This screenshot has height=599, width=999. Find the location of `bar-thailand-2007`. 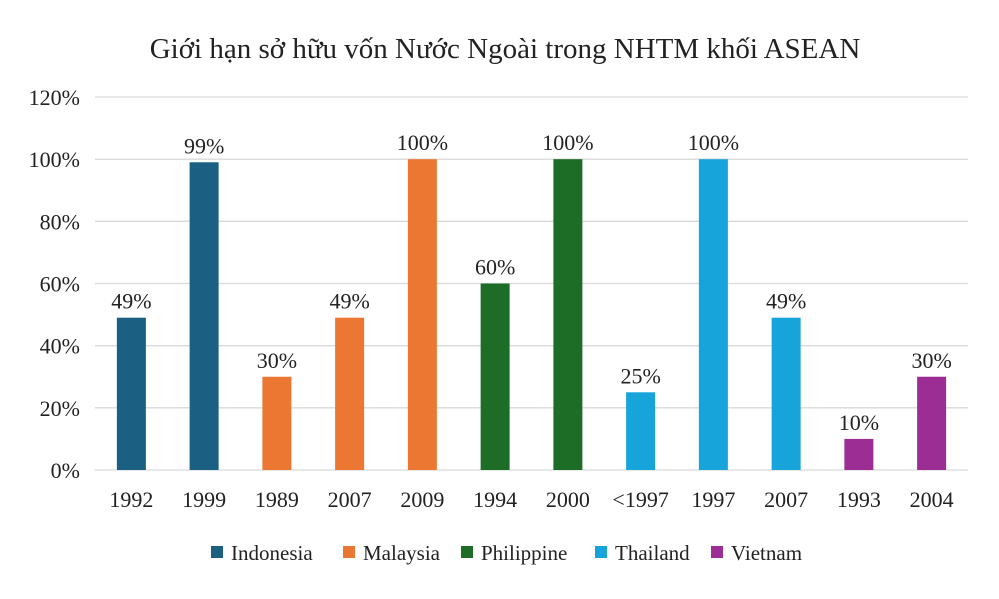

bar-thailand-2007 is located at coordinates (786, 393).